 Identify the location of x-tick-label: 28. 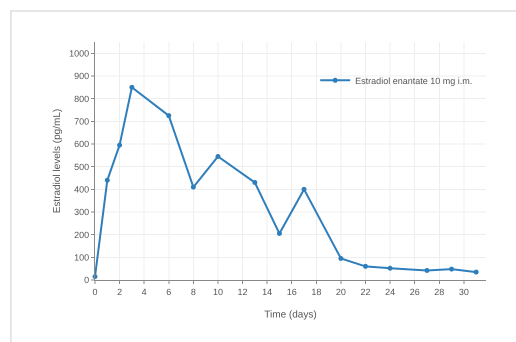
(439, 291).